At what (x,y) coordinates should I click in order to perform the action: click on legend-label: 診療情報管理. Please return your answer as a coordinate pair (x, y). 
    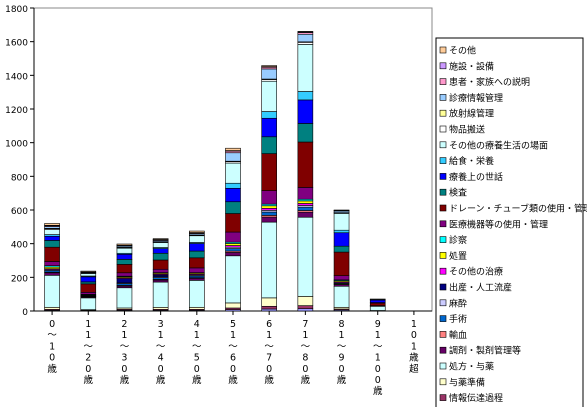
    Looking at the image, I should click on (476, 98).